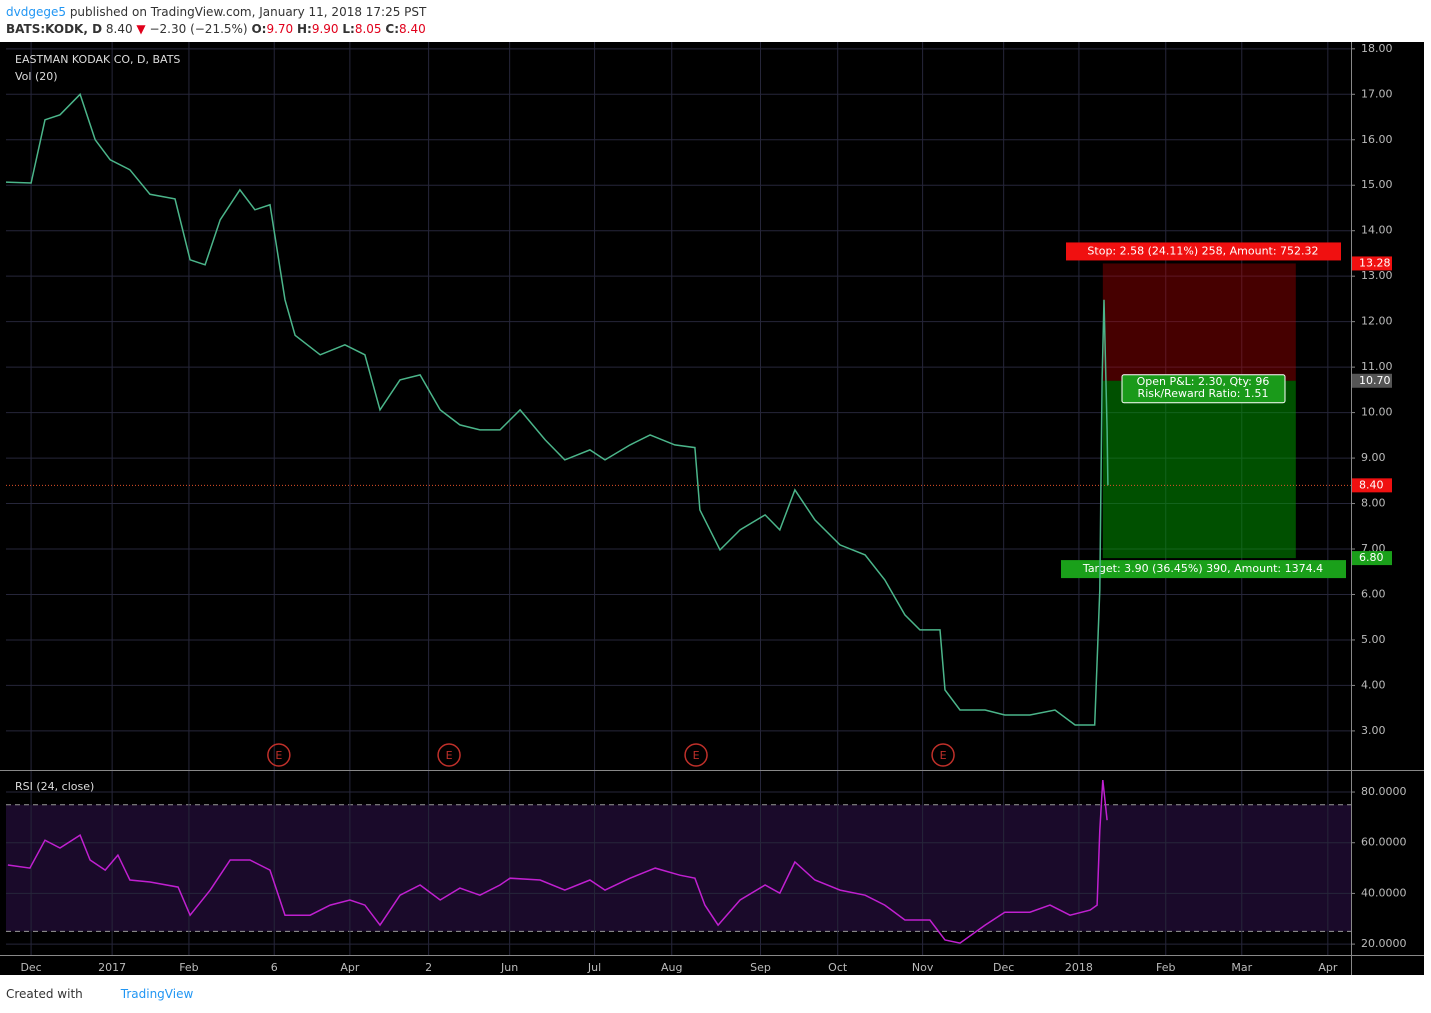  What do you see at coordinates (1384, 943) in the screenshot?
I see `y-tick-label: 20.0000` at bounding box center [1384, 943].